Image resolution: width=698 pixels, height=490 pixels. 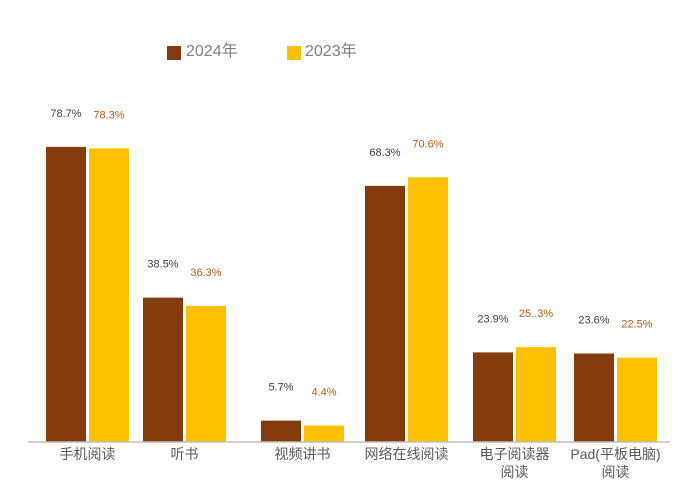 What do you see at coordinates (262, 51) in the screenshot?
I see `legend: 2024年 2023年` at bounding box center [262, 51].